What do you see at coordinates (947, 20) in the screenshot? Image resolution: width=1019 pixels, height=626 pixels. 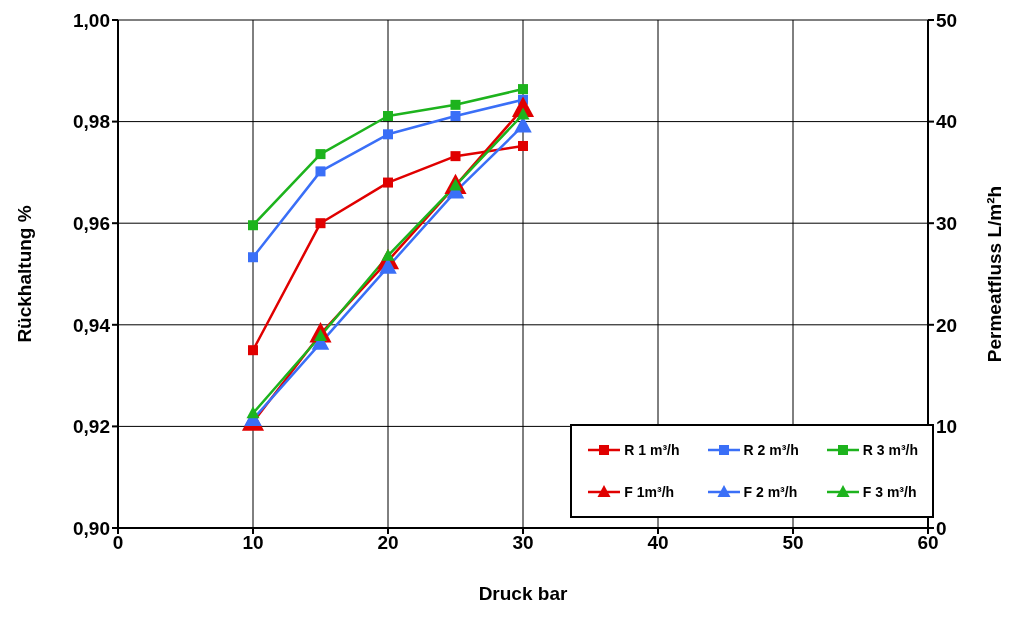 I see `y2-tick-label: 50` at bounding box center [947, 20].